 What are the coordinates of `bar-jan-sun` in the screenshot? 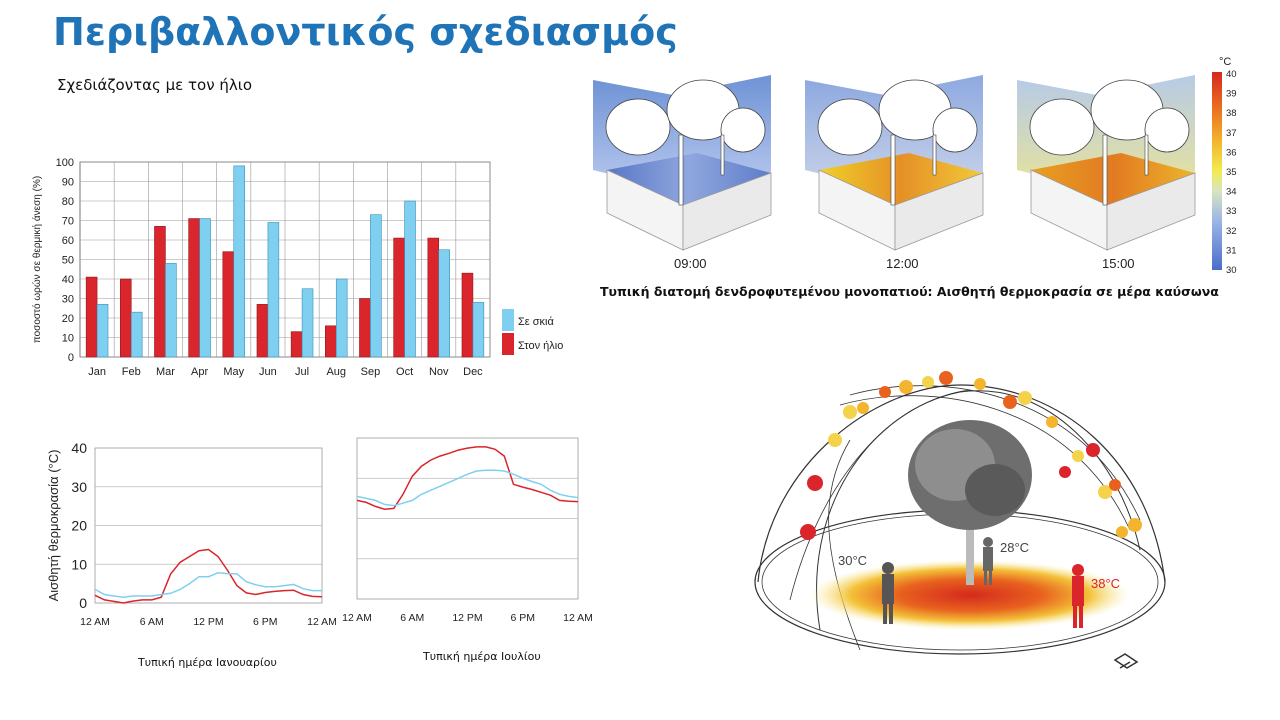 It's located at (91, 317).